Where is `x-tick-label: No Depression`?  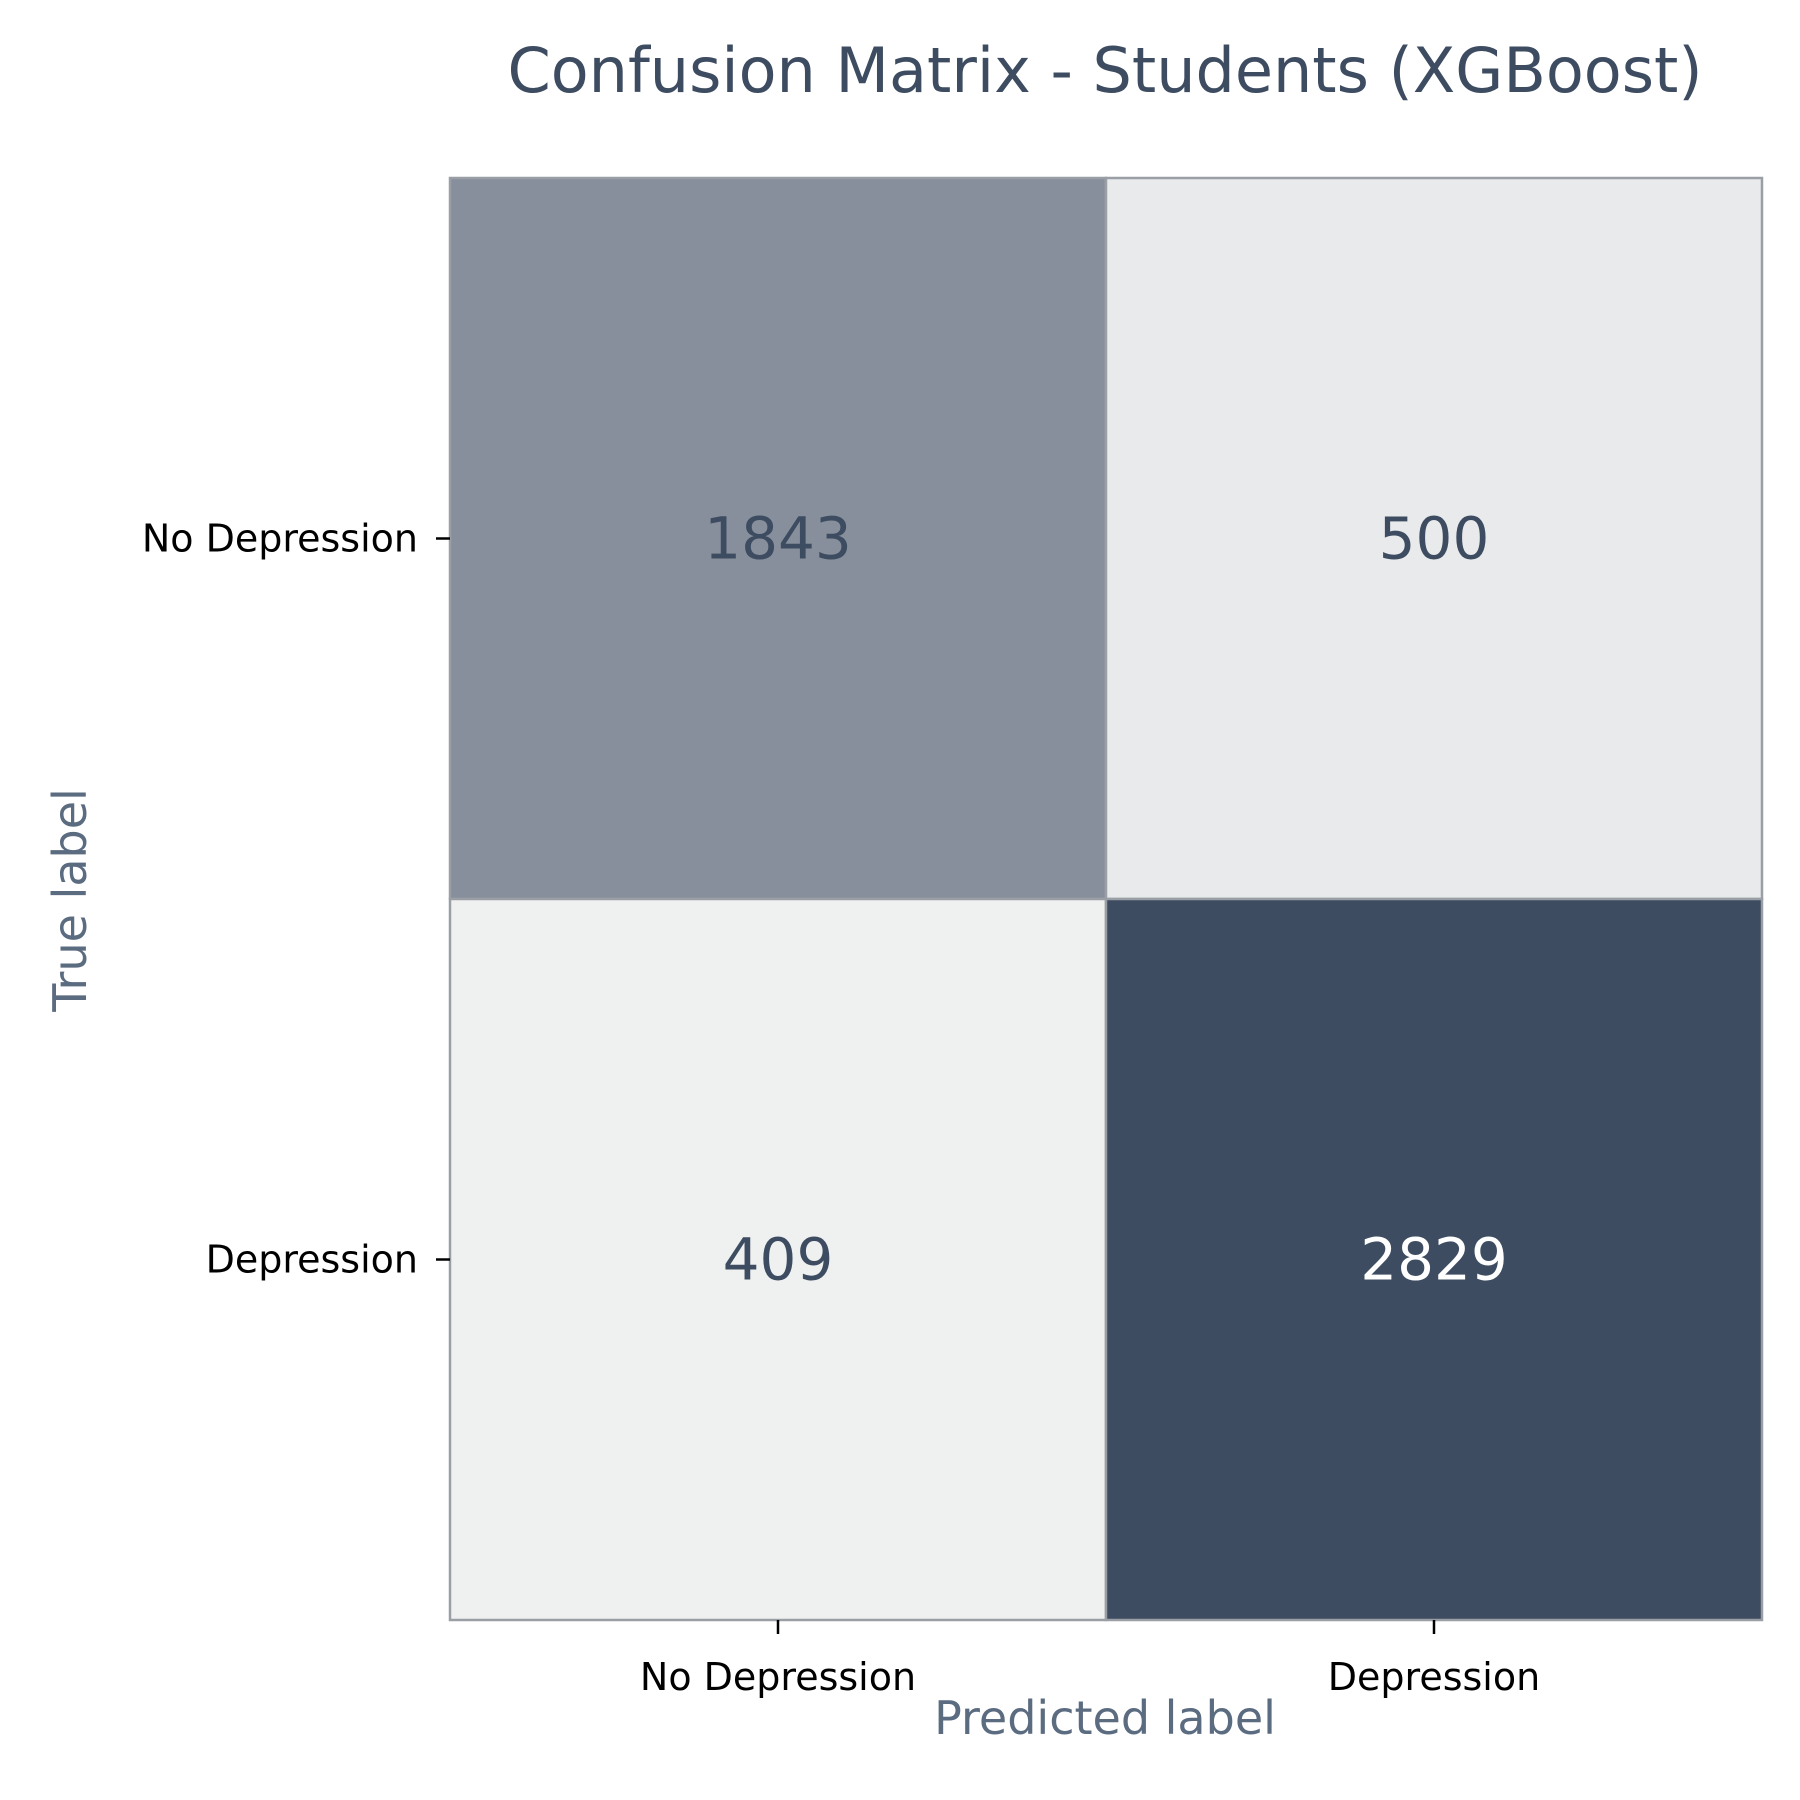
x-tick-label: No Depression is located at coordinates (778, 1677).